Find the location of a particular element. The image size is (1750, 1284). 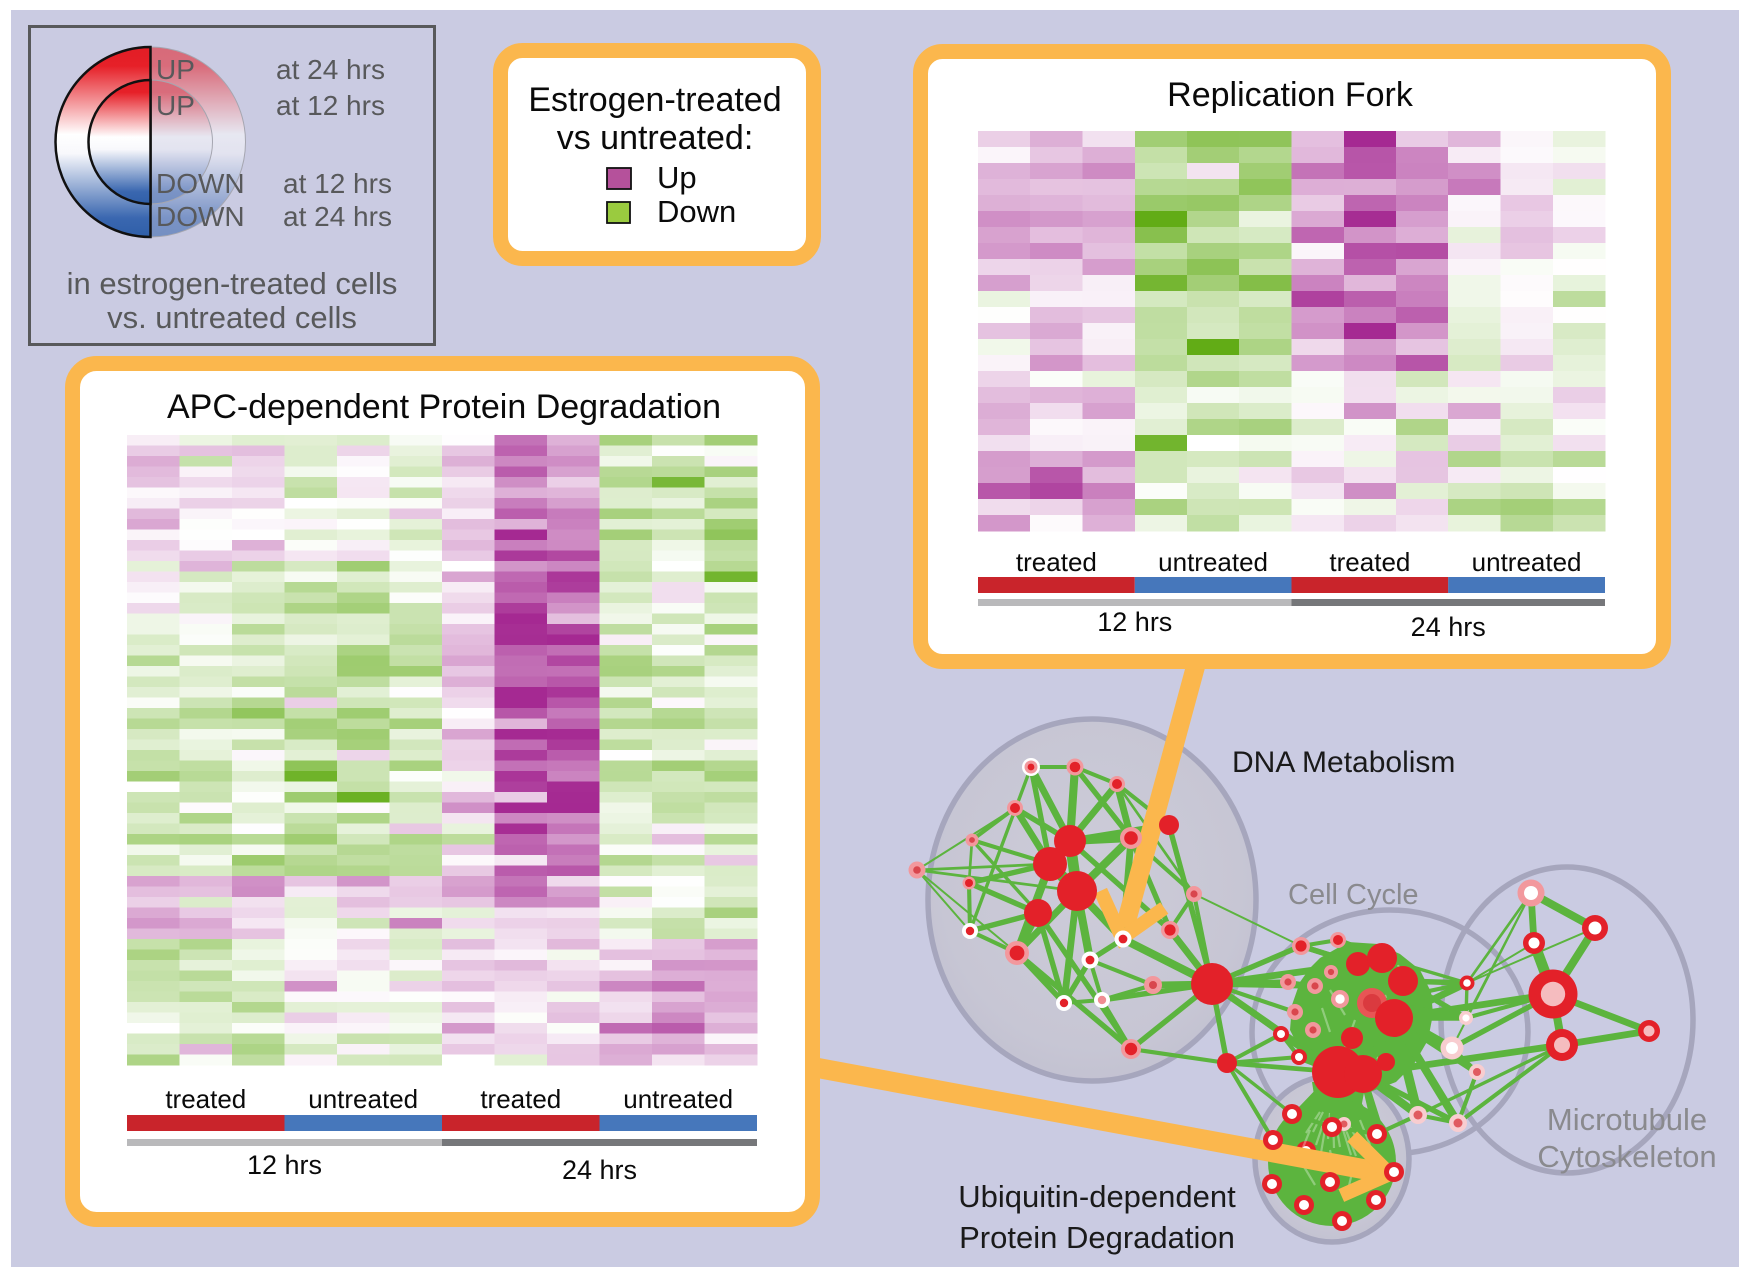

svg-text: Ubiquitin-dependent is located at coordinates (1097, 1196).